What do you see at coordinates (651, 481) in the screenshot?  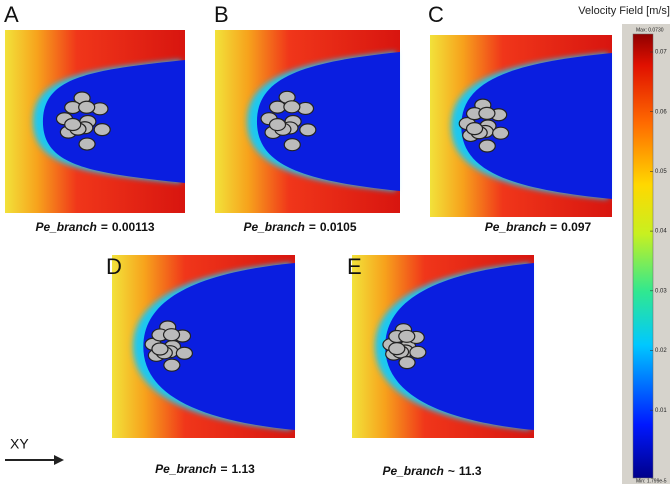 I see `colorbar-min: Min: 1.799e-5` at bounding box center [651, 481].